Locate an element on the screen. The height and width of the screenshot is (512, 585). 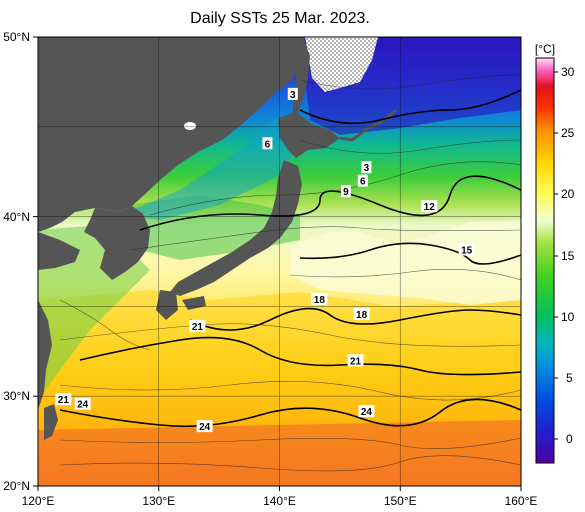
contour-label: 15 is located at coordinates (466, 250).